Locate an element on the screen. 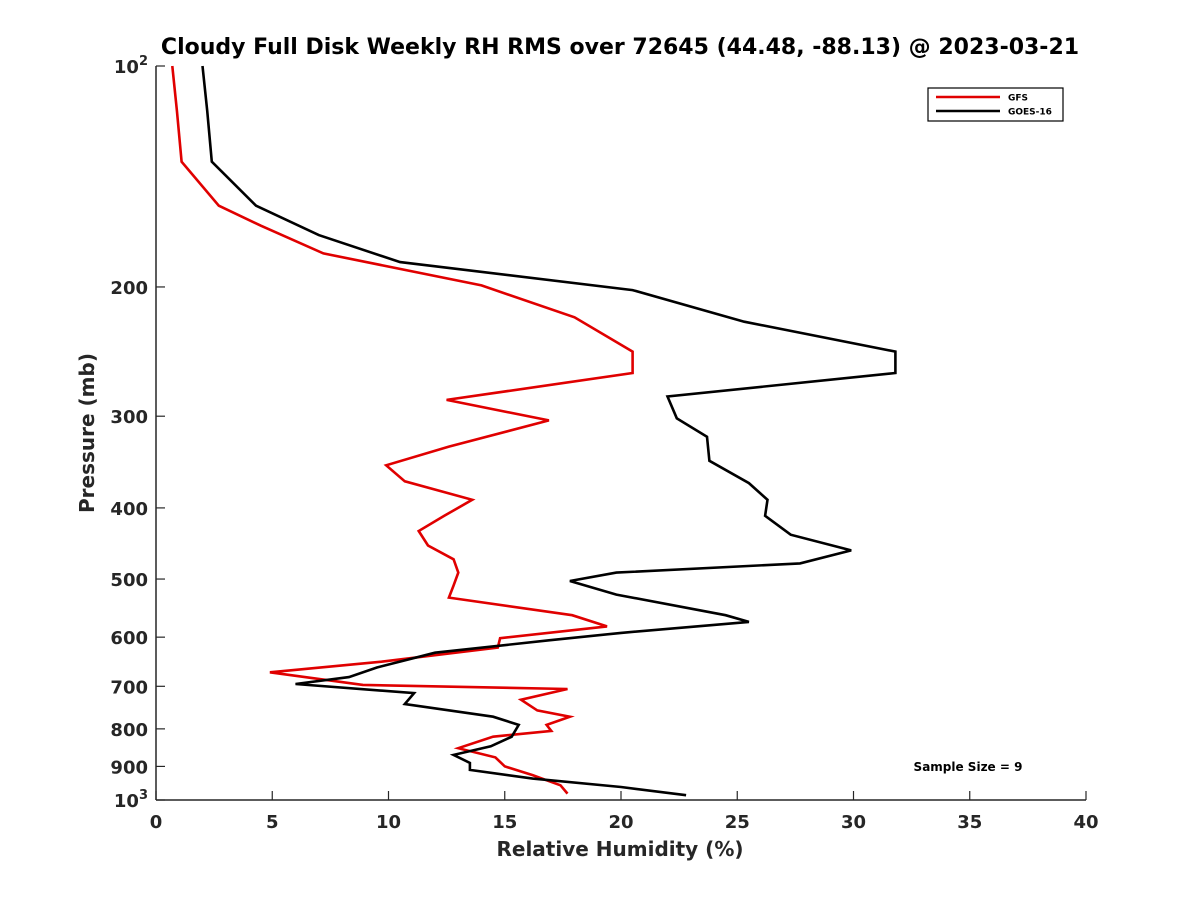 The width and height of the screenshot is (1200, 900). y-tick-label: 200 is located at coordinates (129, 288).